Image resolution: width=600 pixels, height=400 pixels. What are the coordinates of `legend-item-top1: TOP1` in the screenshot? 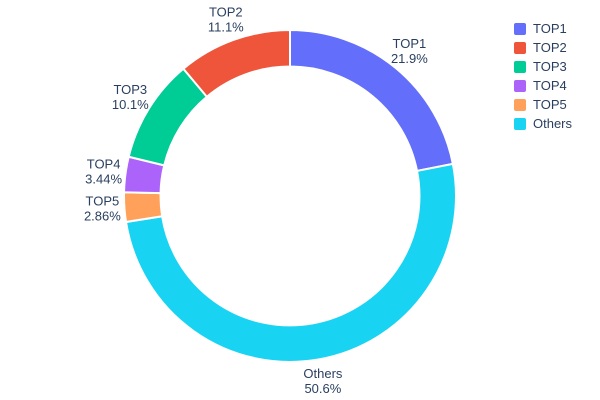 It's located at (543, 29).